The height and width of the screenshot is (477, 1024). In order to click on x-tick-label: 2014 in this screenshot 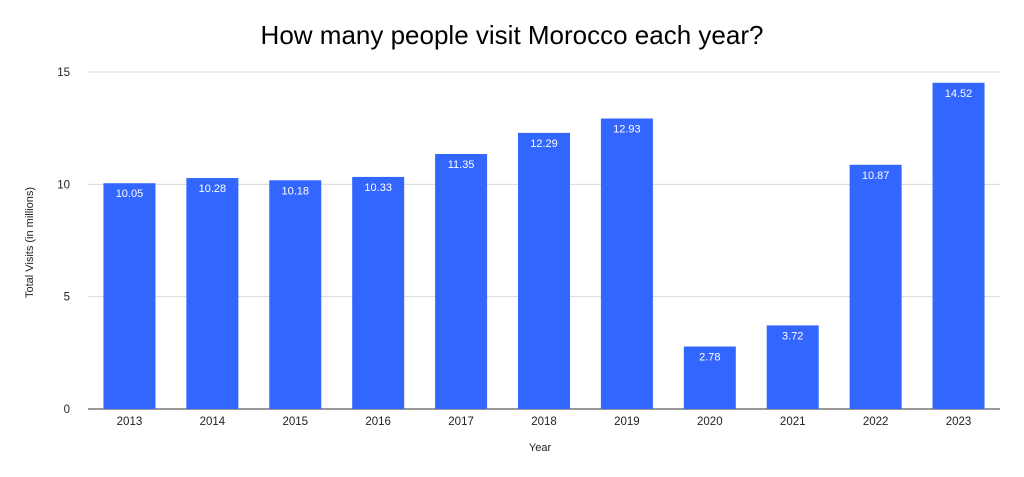, I will do `click(213, 422)`.